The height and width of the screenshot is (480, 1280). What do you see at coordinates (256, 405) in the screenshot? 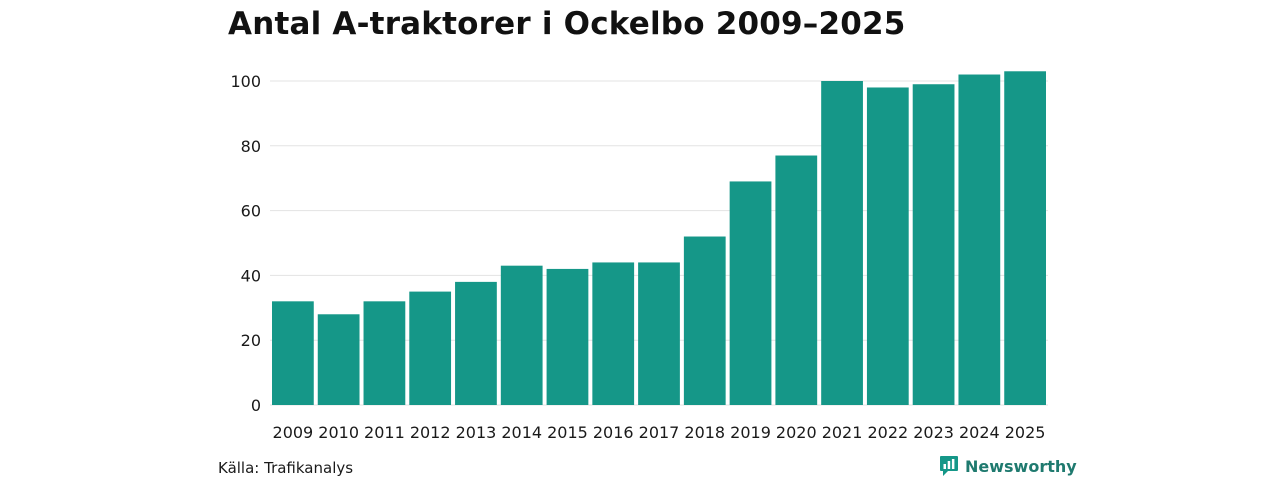
I see `y-tick-label: 0` at bounding box center [256, 405].